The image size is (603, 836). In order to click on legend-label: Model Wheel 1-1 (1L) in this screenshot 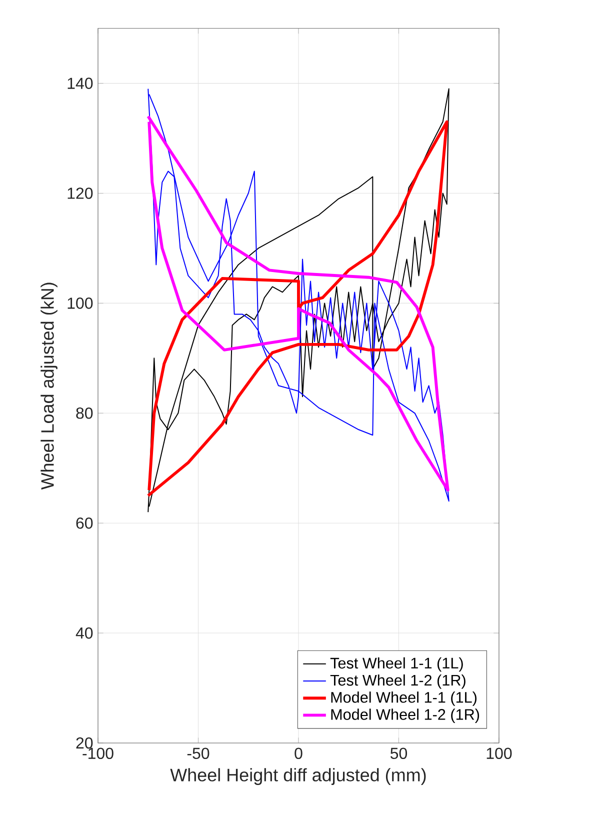, I will do `click(403, 699)`.